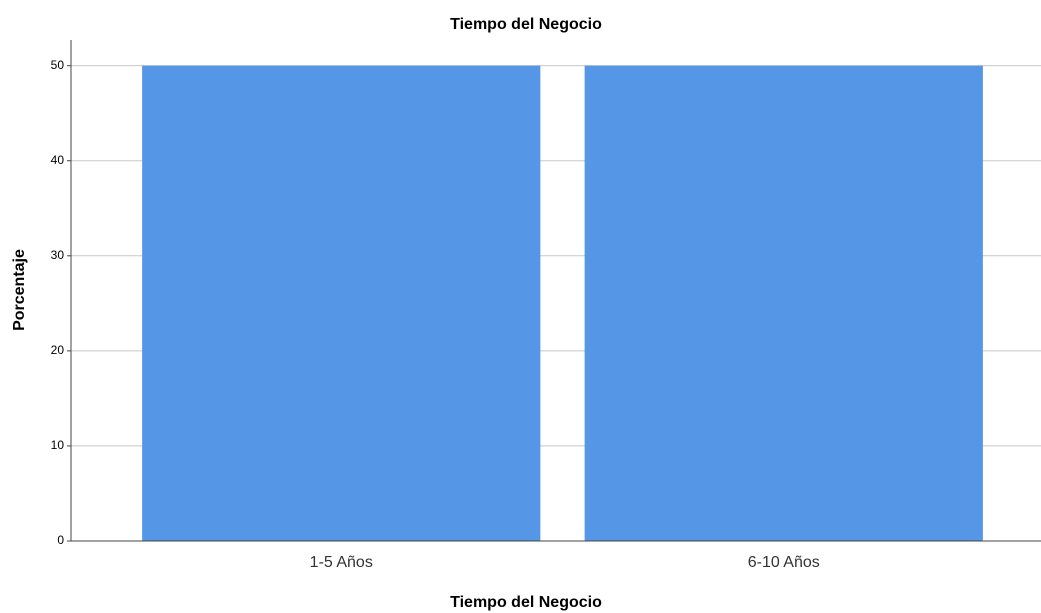  Describe the element at coordinates (526, 24) in the screenshot. I see `chart-title: Tiempo del Negocio` at that location.